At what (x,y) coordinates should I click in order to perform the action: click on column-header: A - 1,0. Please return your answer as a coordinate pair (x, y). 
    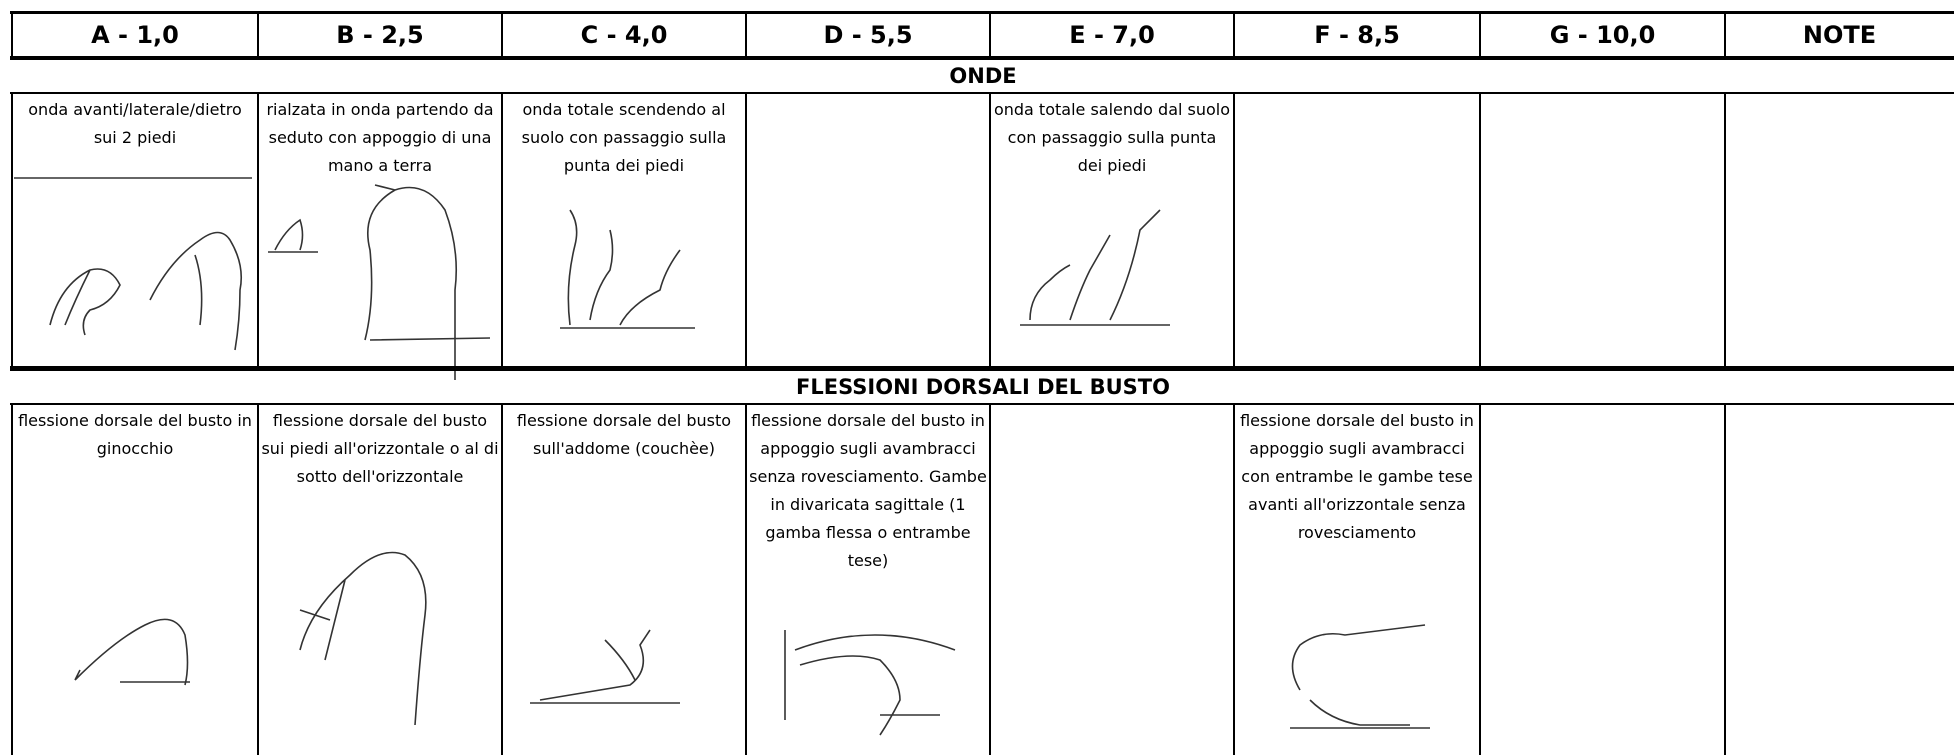
    Looking at the image, I should click on (135, 35).